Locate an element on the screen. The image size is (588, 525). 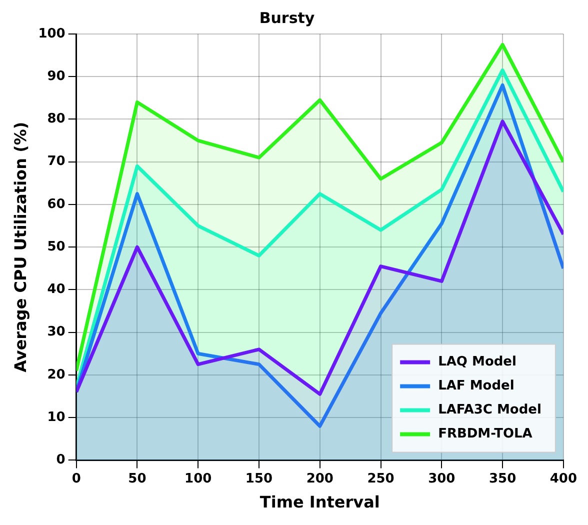
y-tick-label: 90 is located at coordinates (56, 76).